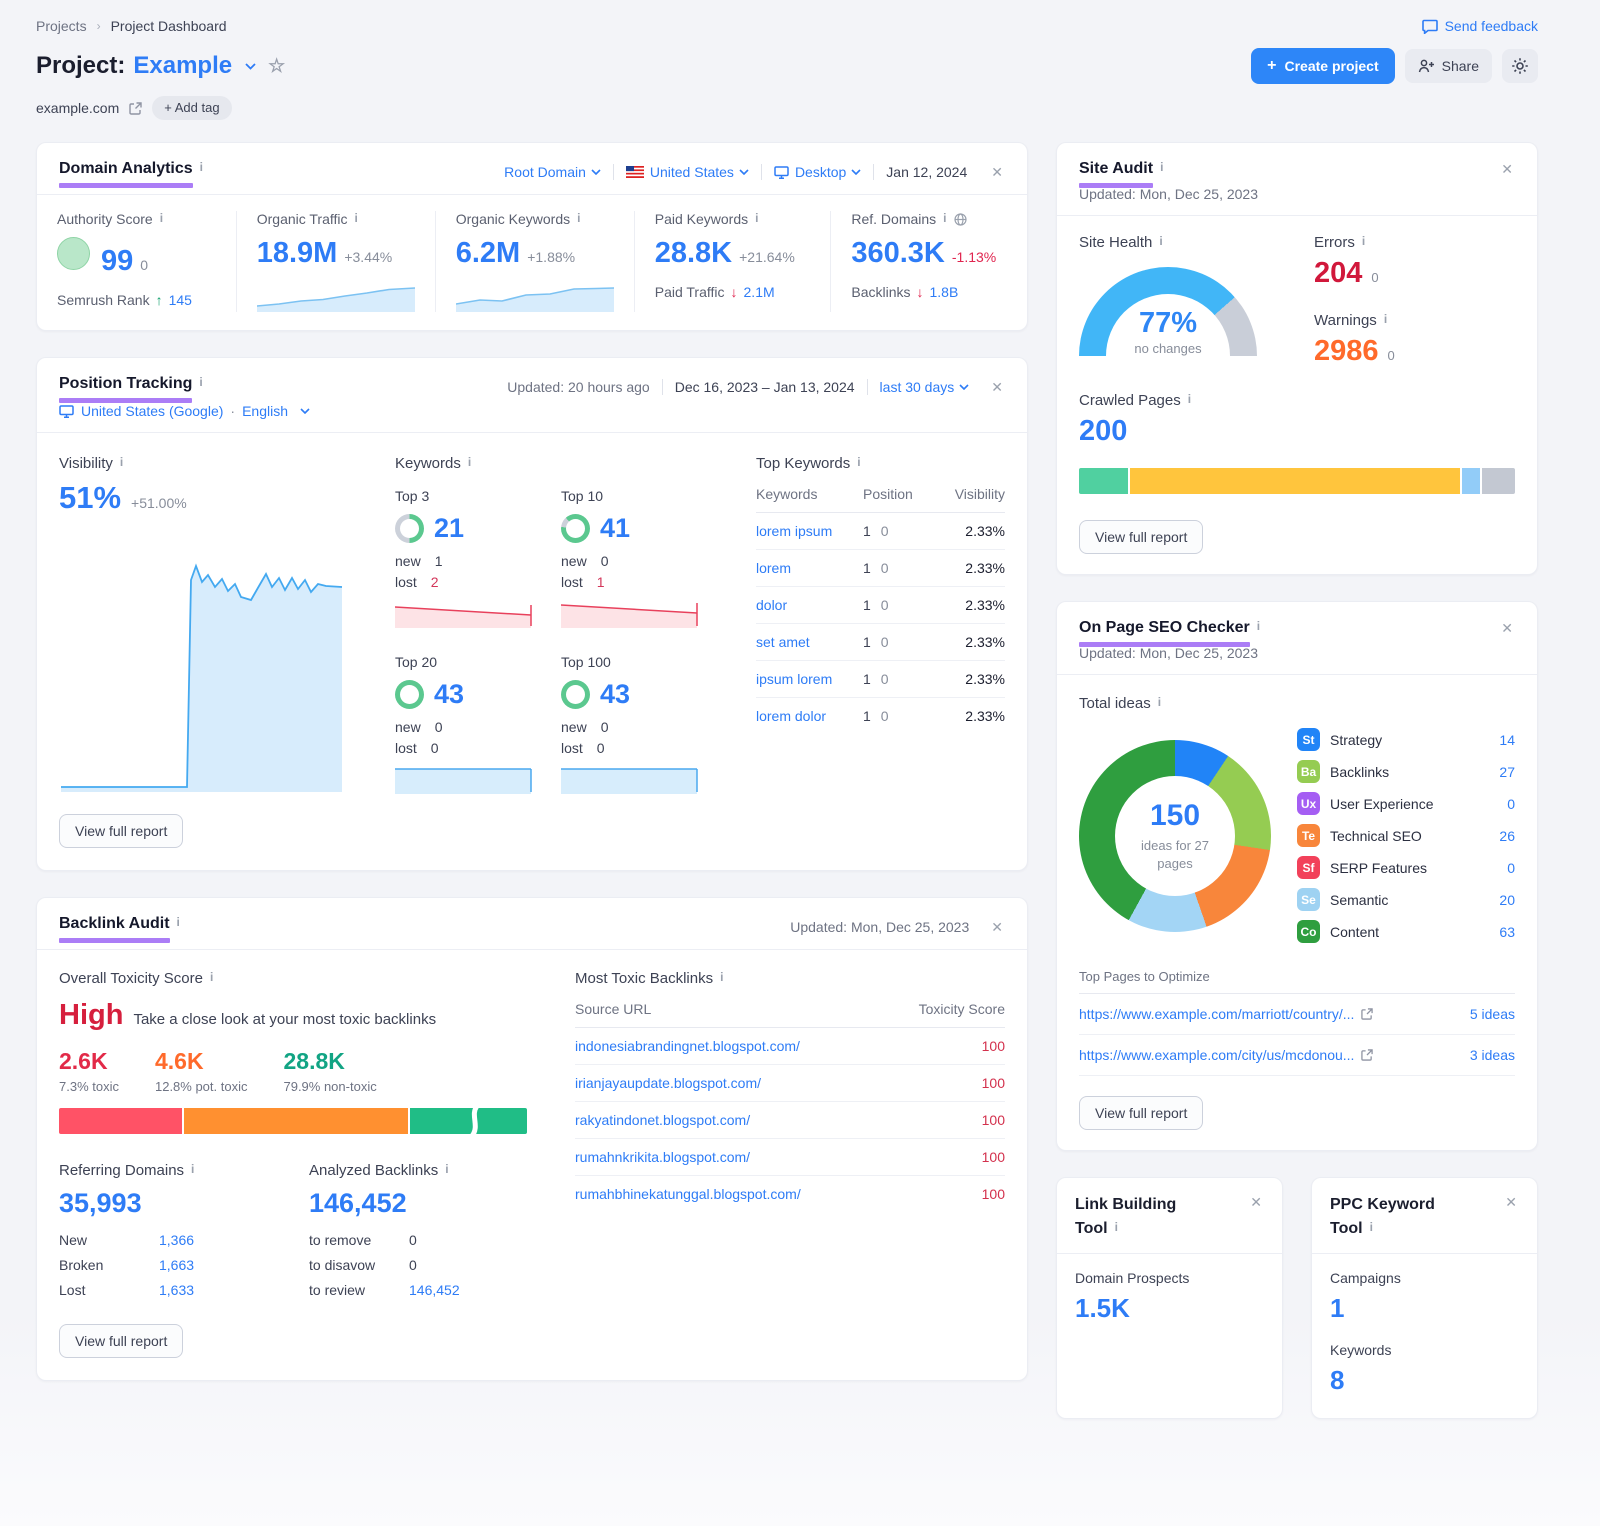 The width and height of the screenshot is (1600, 1526). I want to click on keyword-link: lorem, so click(774, 568).